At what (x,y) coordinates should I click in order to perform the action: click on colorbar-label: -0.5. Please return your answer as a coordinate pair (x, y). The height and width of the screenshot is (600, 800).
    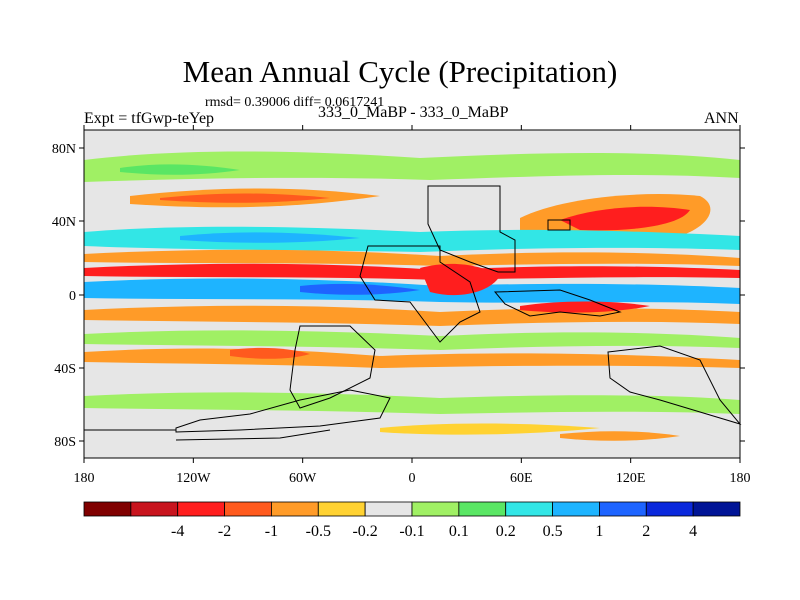
    Looking at the image, I should click on (318, 531).